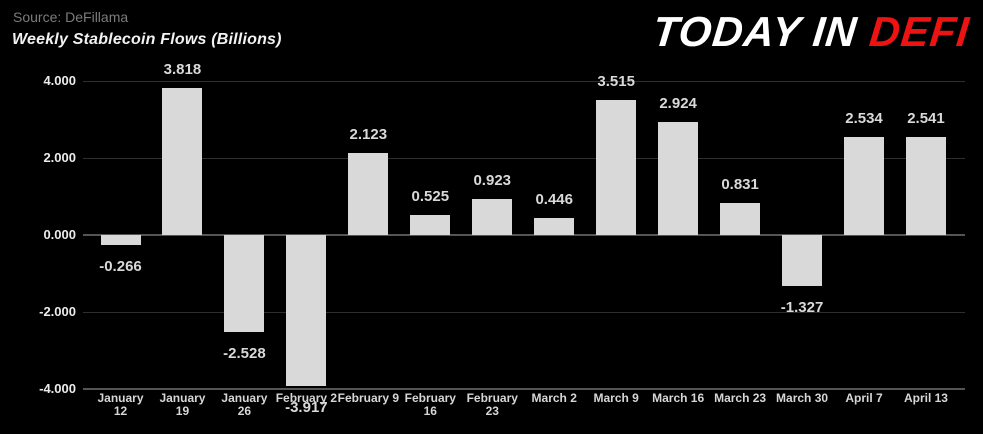  What do you see at coordinates (430, 404) in the screenshot?
I see `x-axis-tick-label: February 16` at bounding box center [430, 404].